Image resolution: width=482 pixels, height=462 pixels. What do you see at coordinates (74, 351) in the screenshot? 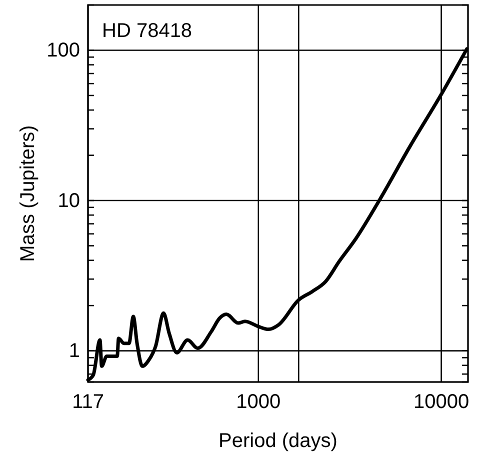
I see `y-tick-label: 1` at bounding box center [74, 351].